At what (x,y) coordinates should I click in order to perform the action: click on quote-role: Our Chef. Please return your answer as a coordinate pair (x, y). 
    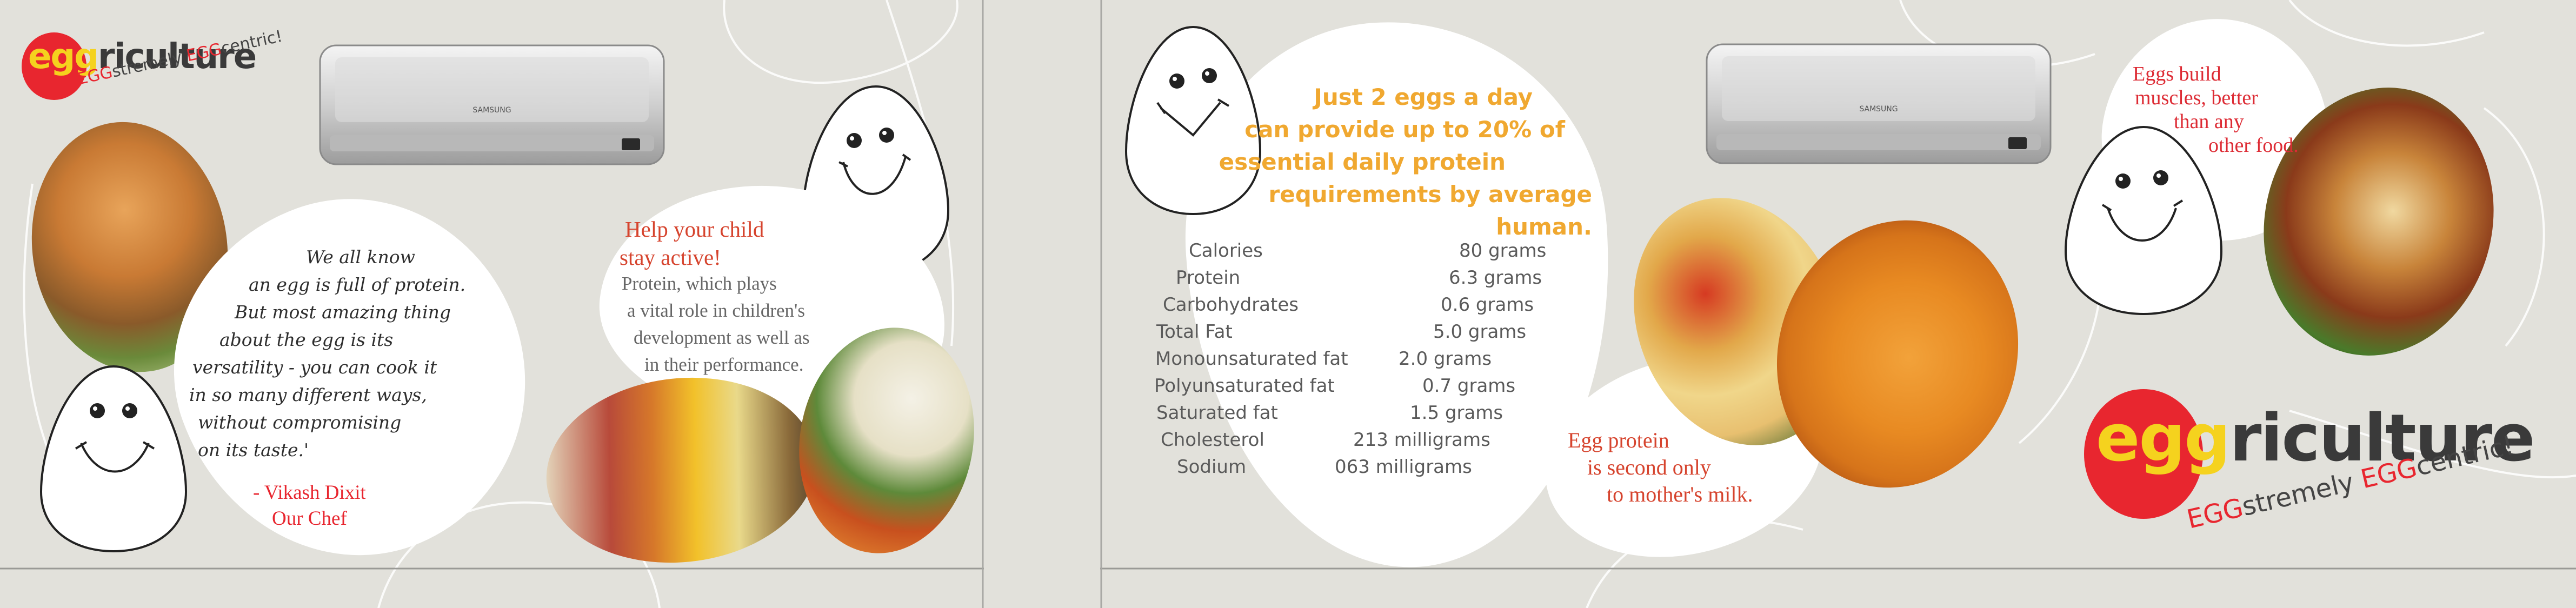
    Looking at the image, I should click on (309, 518).